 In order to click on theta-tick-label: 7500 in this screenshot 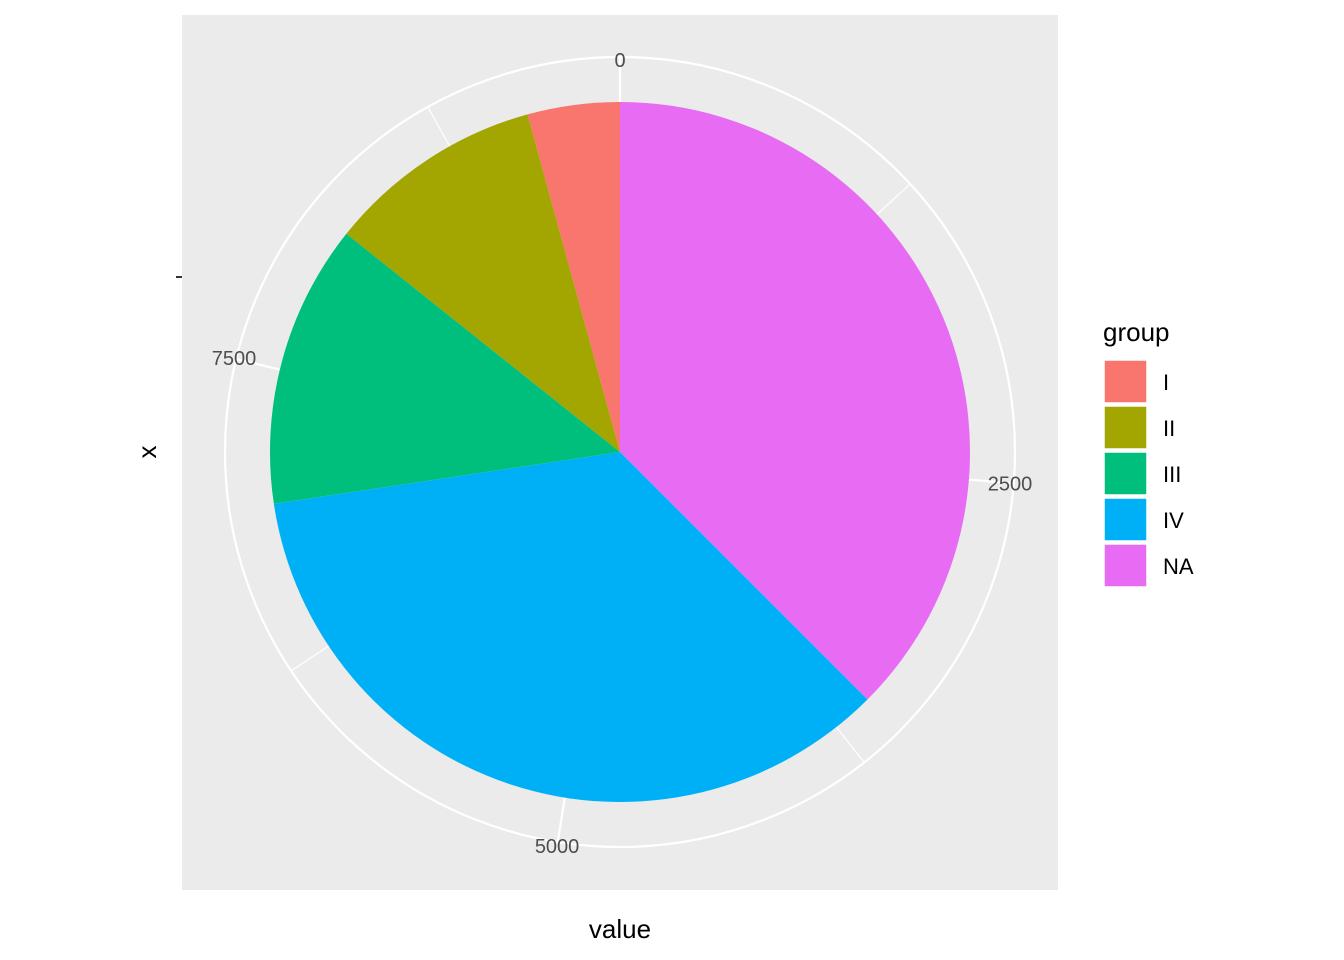, I will do `click(234, 359)`.